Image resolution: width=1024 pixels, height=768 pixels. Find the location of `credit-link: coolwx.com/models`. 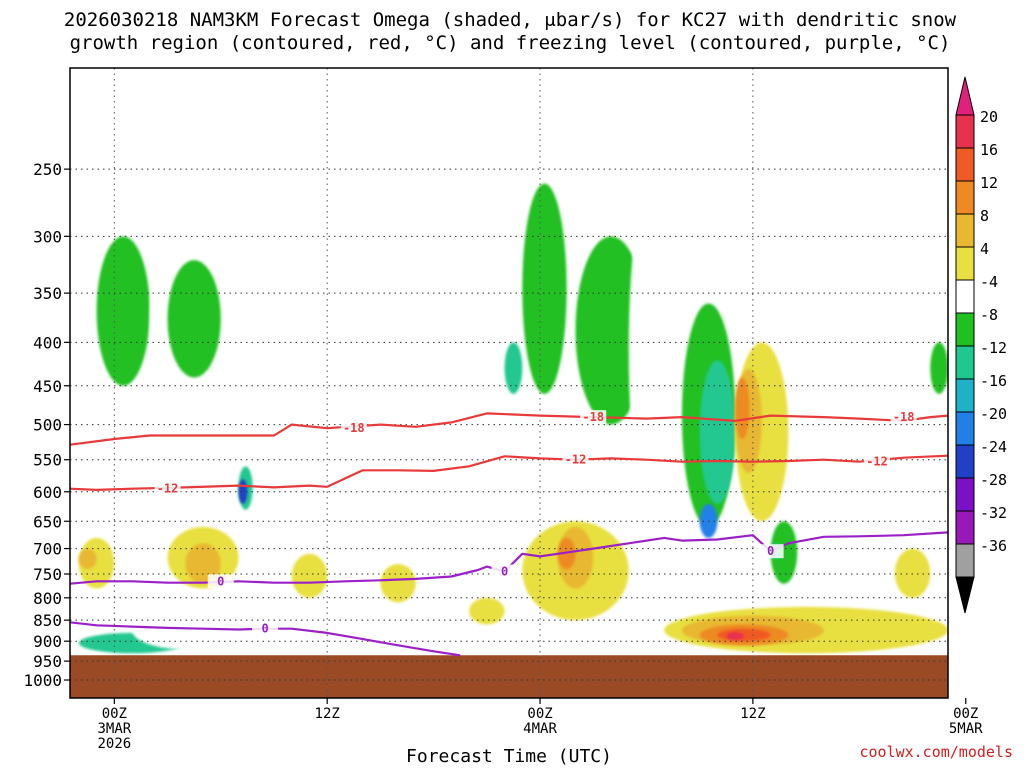

credit-link: coolwx.com/models is located at coordinates (936, 752).